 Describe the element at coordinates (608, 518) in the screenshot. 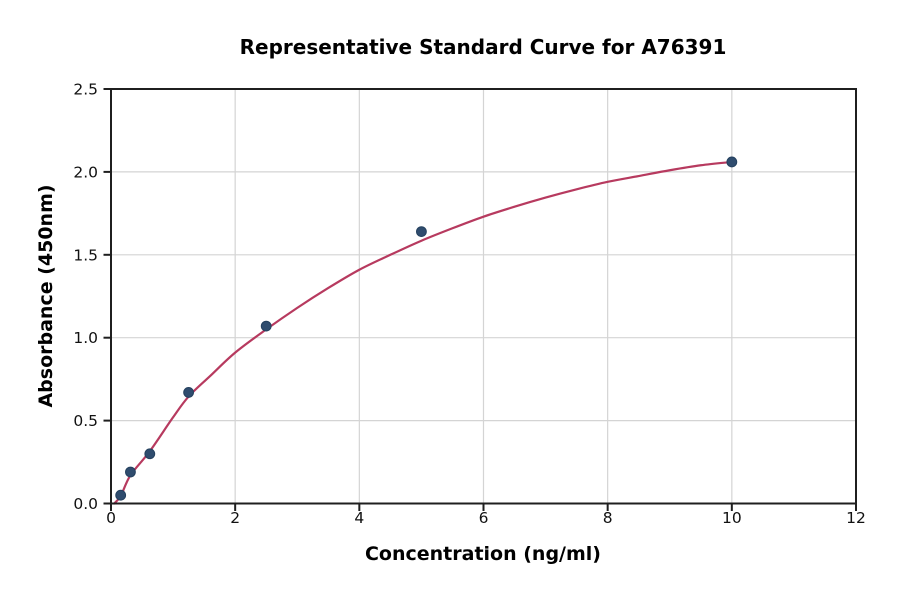

I see `x-tick-label: 8` at that location.